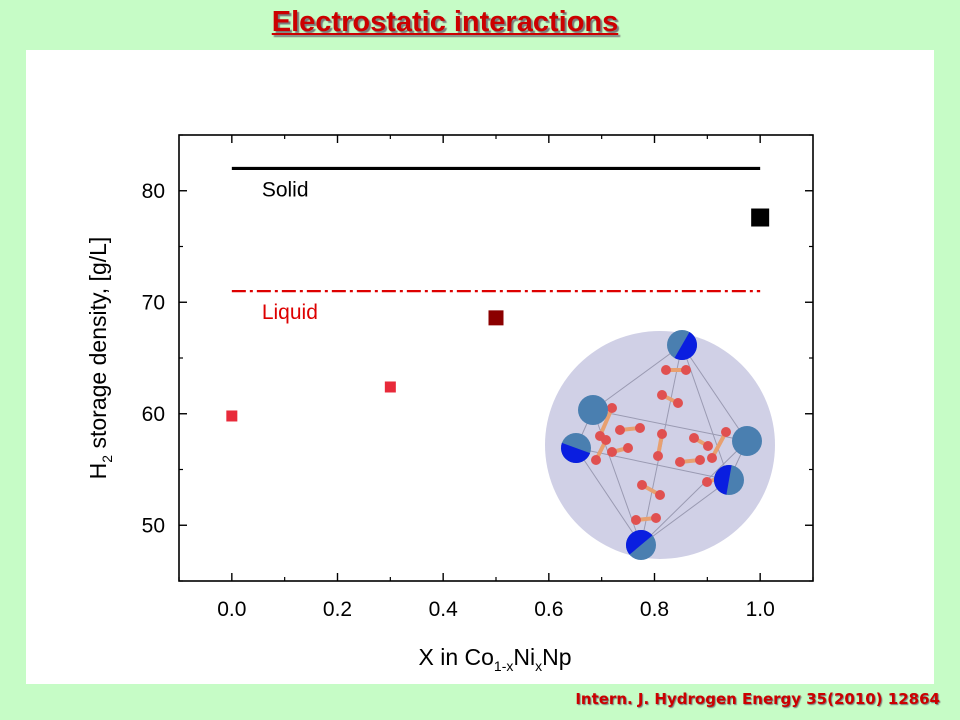 The image size is (960, 720). Describe the element at coordinates (285, 189) in the screenshot. I see `reference-label-solid: Solid` at that location.